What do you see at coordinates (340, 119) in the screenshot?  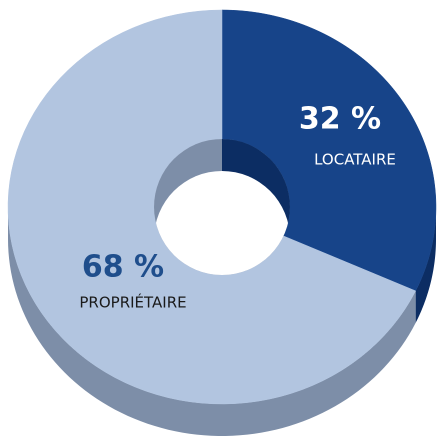 I see `value-label: 32 %` at bounding box center [340, 119].